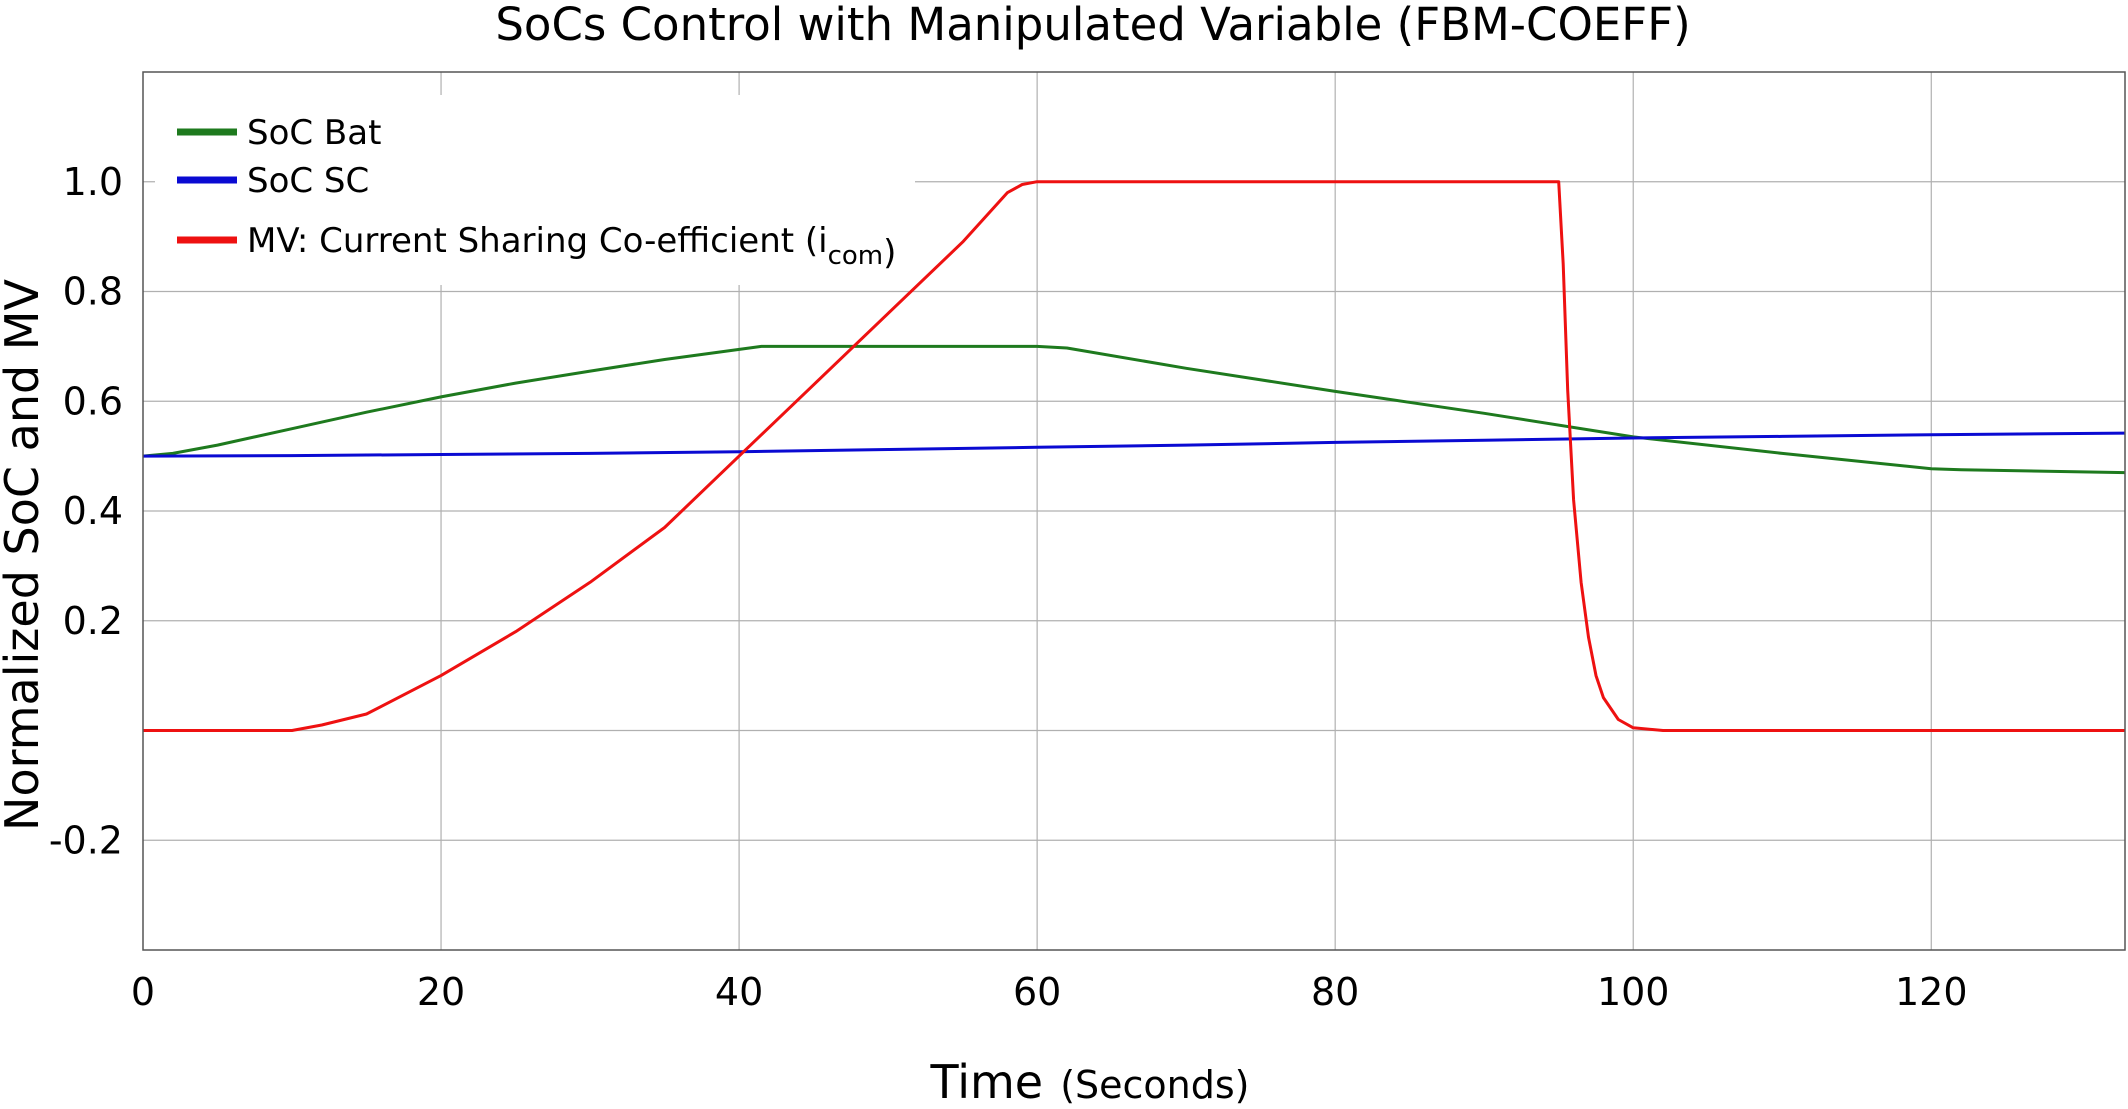 The image size is (2128, 1109). What do you see at coordinates (93, 621) in the screenshot?
I see `y-tick-label: 0.2` at bounding box center [93, 621].